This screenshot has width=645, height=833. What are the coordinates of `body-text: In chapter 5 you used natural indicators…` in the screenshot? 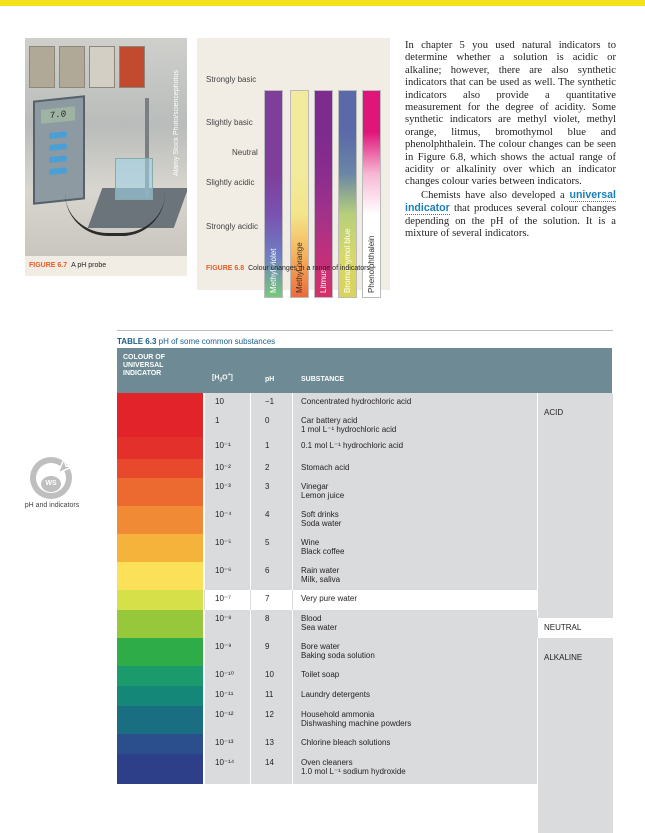 It's located at (510, 140).